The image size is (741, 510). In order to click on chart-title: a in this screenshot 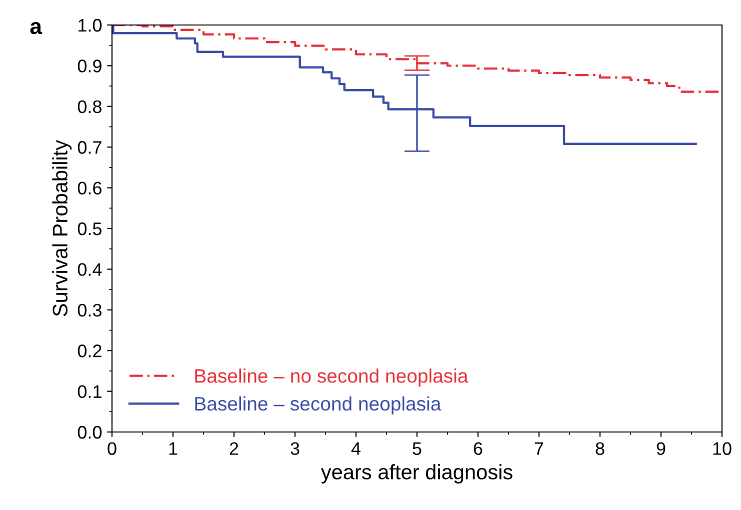, I will do `click(36, 28)`.